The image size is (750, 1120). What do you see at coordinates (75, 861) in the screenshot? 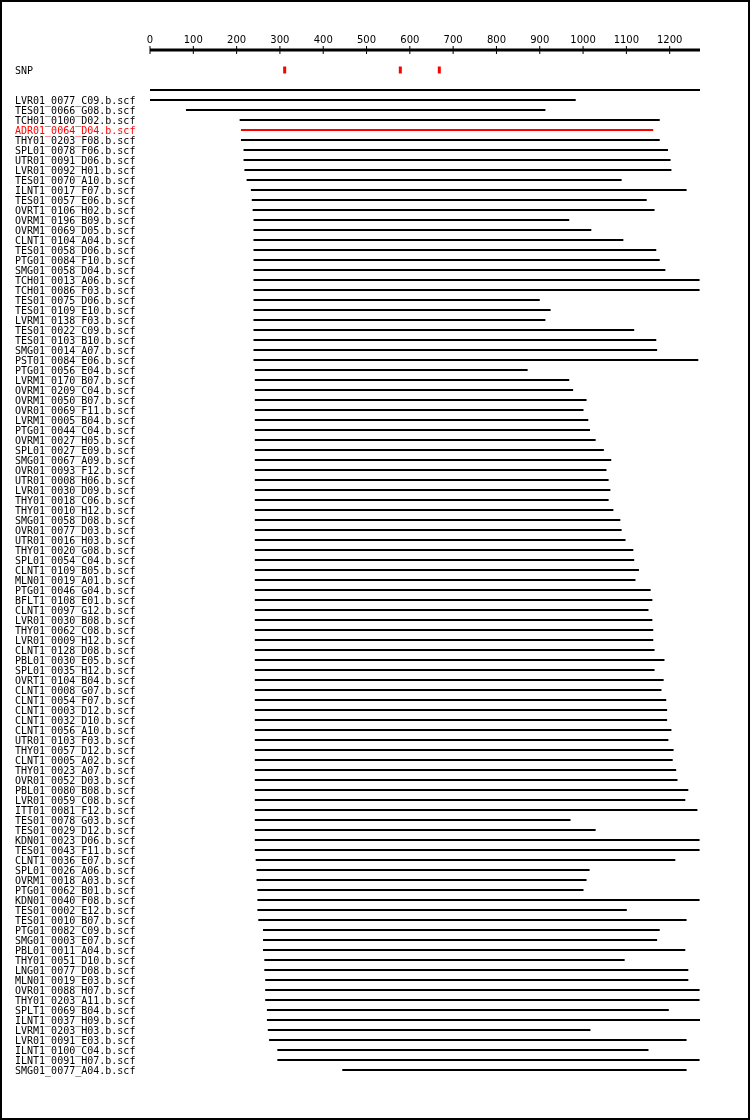
I see `y-tick-label: CLNT1_0036_E07.b.scf` at bounding box center [75, 861].